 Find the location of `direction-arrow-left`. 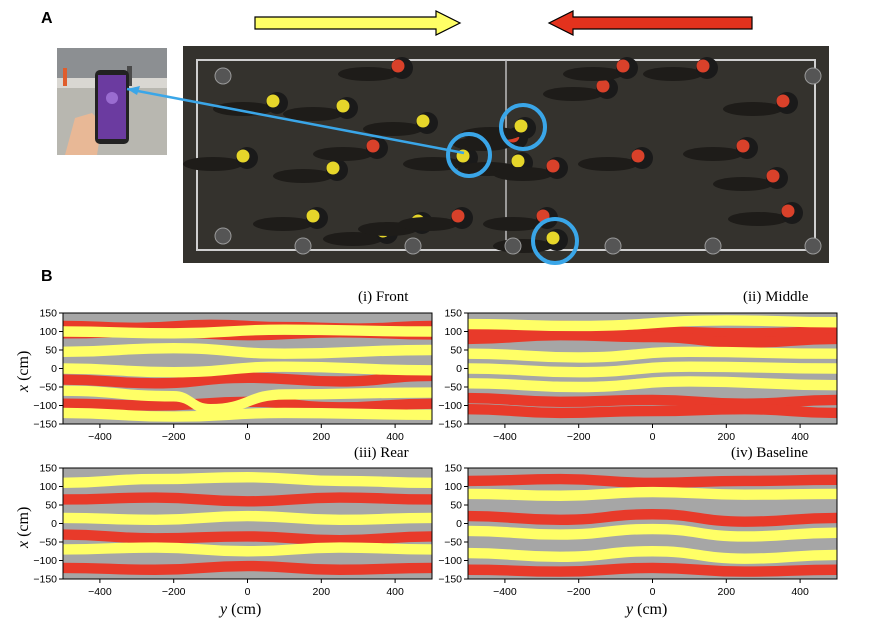

direction-arrow-left is located at coordinates (650, 23).